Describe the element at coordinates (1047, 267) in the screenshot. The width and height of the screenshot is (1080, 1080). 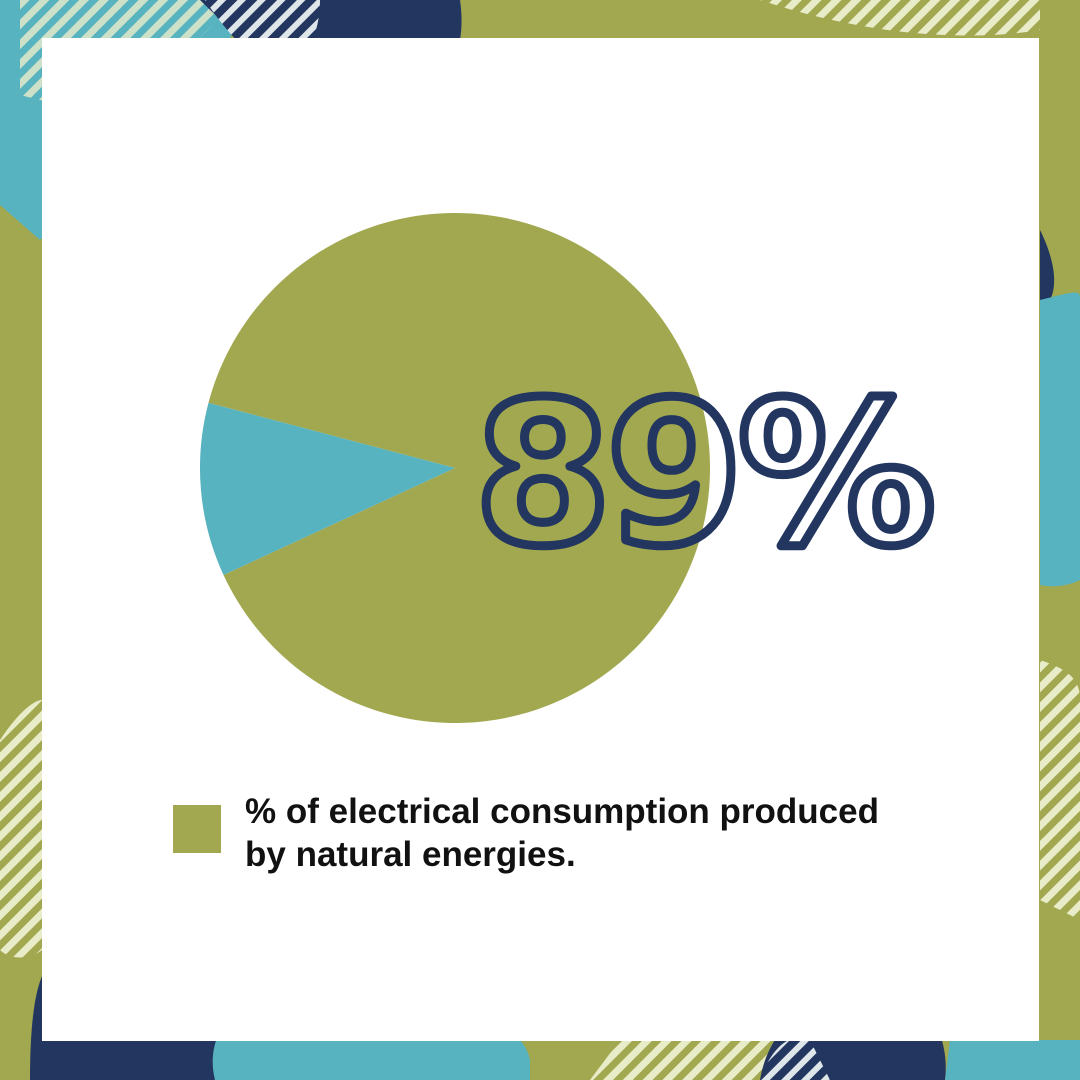
I see `blob-right-navy` at that location.